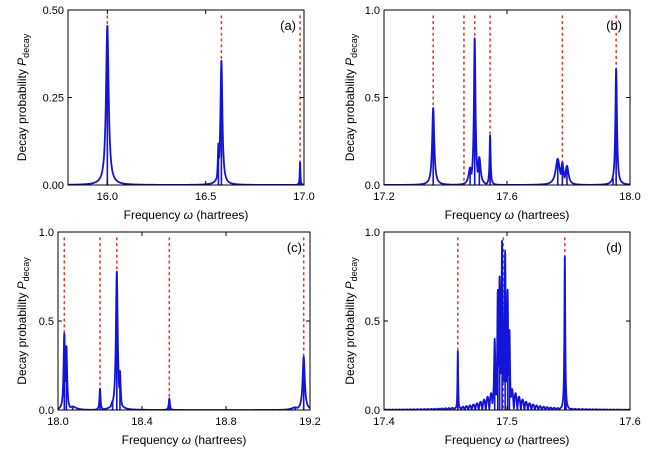  What do you see at coordinates (53, 186) in the screenshot?
I see `y-tick-label: 0.00` at bounding box center [53, 186].